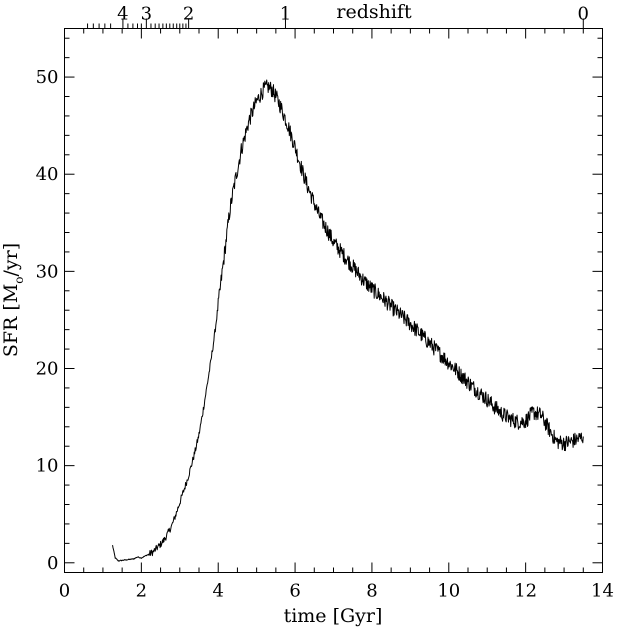 The width and height of the screenshot is (618, 629). What do you see at coordinates (294, 591) in the screenshot?
I see `x-tick-label: 6` at bounding box center [294, 591].